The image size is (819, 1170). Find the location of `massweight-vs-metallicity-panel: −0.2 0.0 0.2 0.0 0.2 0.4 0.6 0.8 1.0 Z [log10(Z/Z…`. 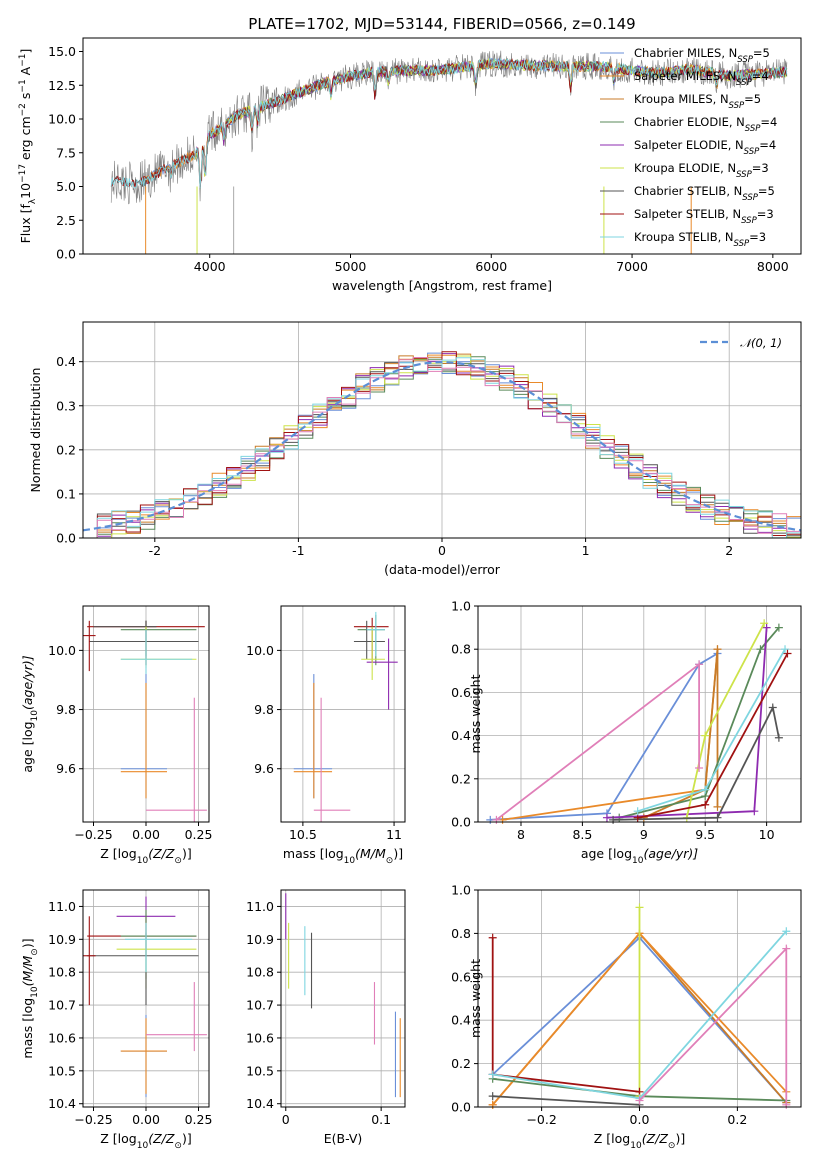

massweight-vs-metallicity-panel: −0.2 0.0 0.2 0.0 0.2 0.4 0.6 0.8 1.0 Z [log10(Z/Z… is located at coordinates (626, 1017).